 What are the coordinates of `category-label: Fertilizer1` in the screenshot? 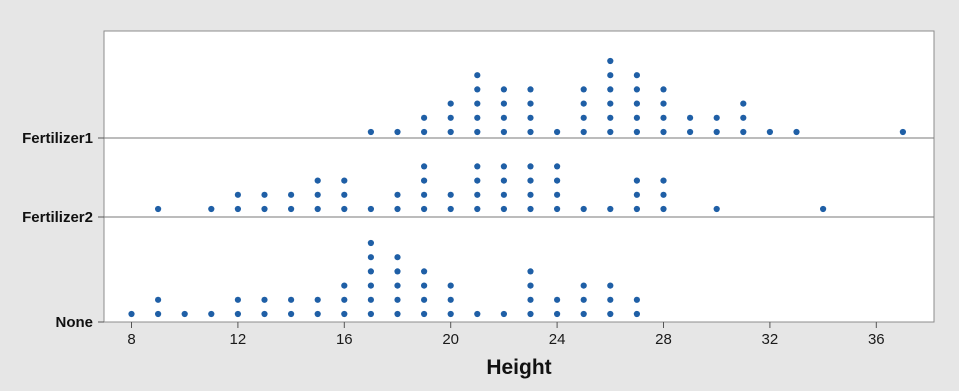 It's located at (57, 138).